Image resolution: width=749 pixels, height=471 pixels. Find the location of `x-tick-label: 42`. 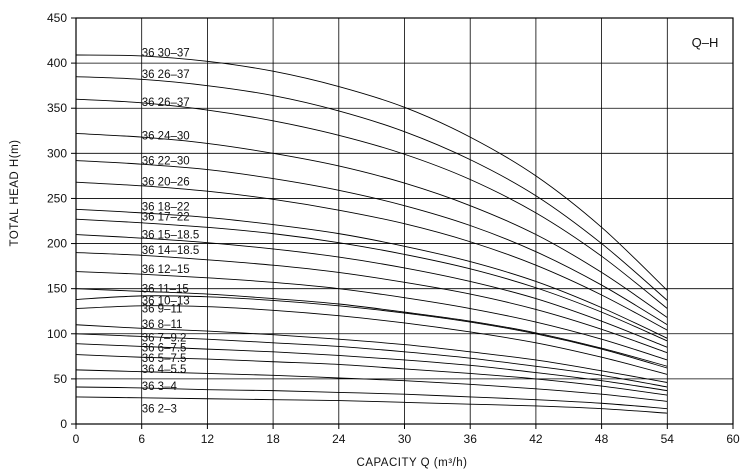

x-tick-label: 42 is located at coordinates (536, 439).